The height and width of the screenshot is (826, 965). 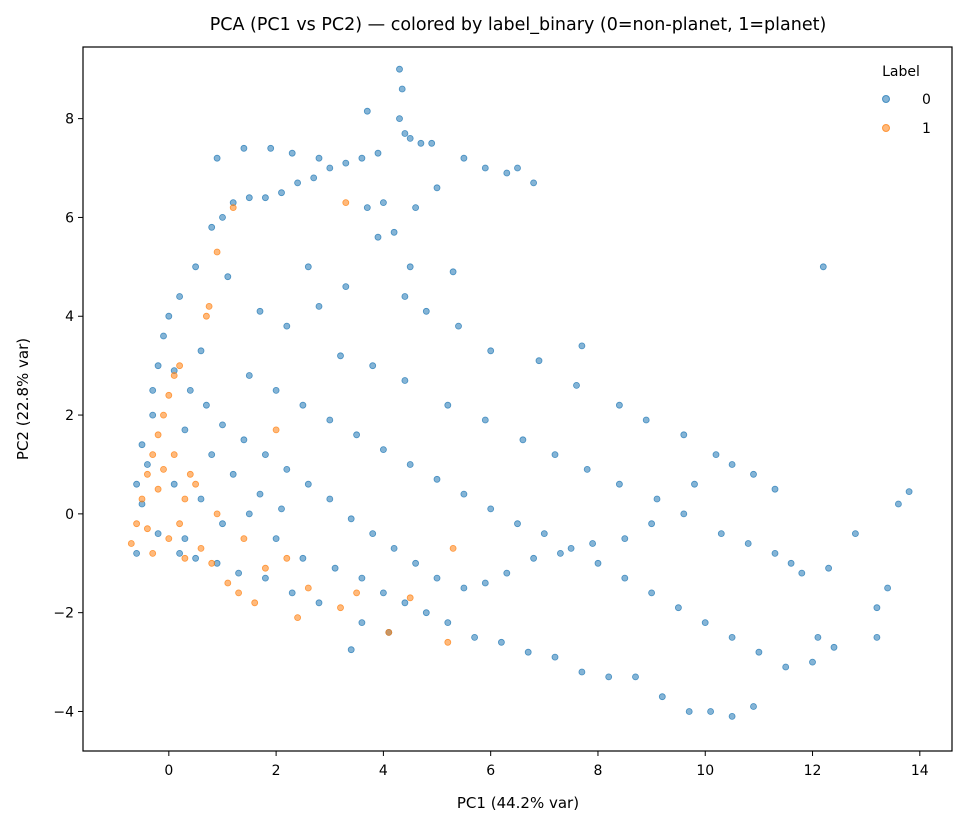 What do you see at coordinates (813, 771) in the screenshot?
I see `x-tick-label-6: 12` at bounding box center [813, 771].